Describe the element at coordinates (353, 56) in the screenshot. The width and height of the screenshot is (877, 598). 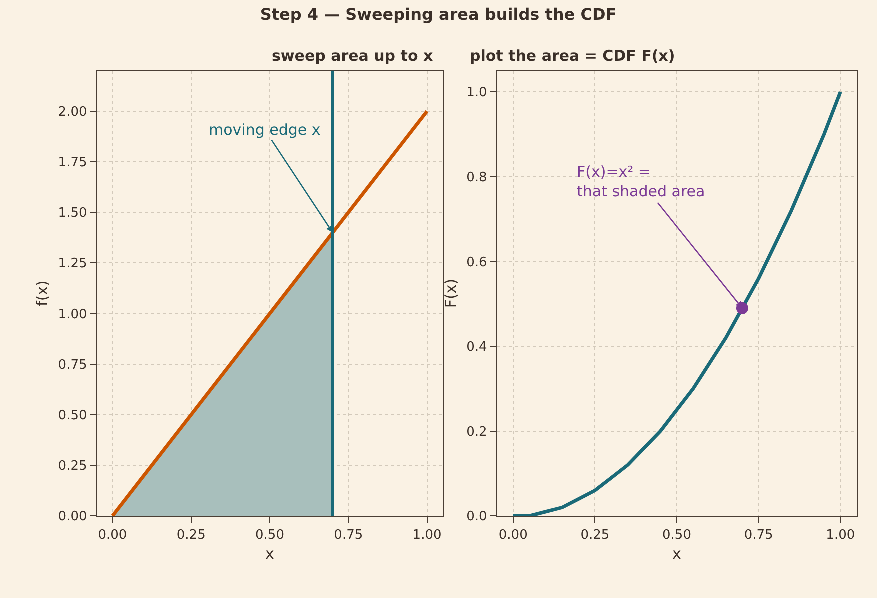
I see `chart-subtitle: sweep area up to x` at that location.